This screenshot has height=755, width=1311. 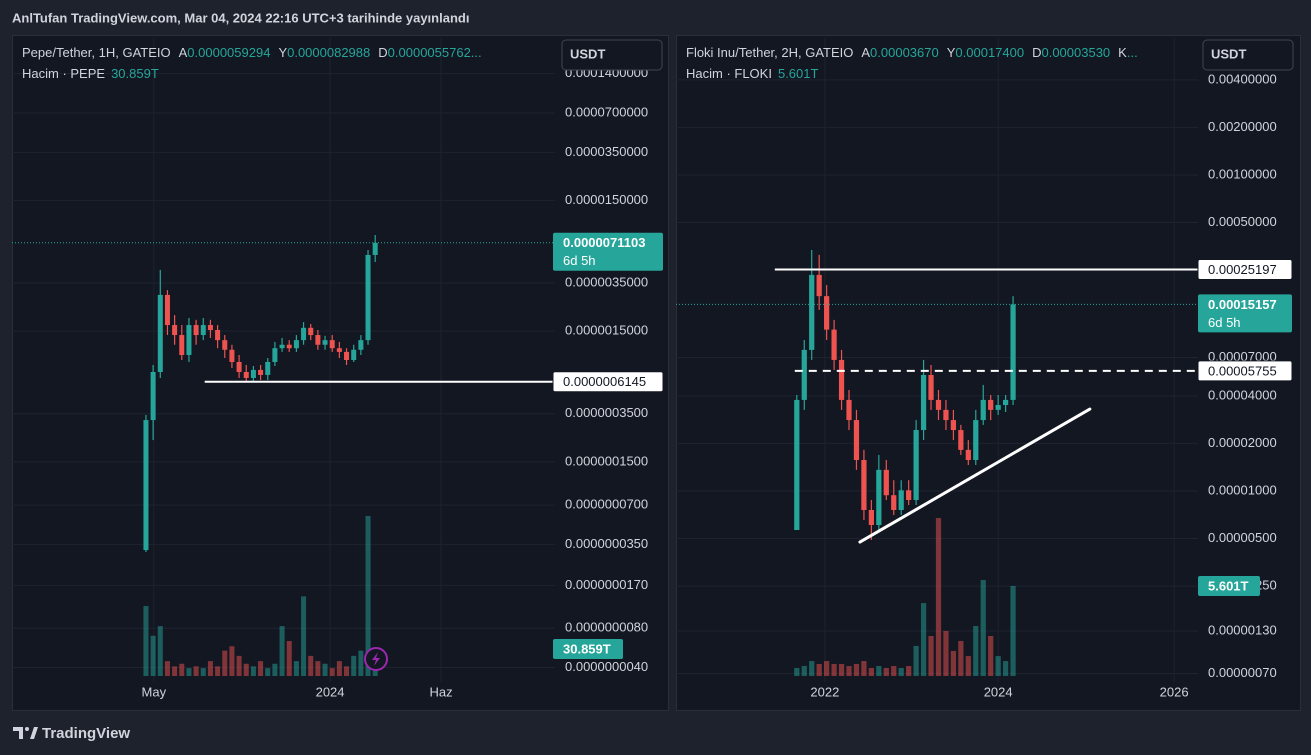 I want to click on lightning-icon, so click(x=376, y=659).